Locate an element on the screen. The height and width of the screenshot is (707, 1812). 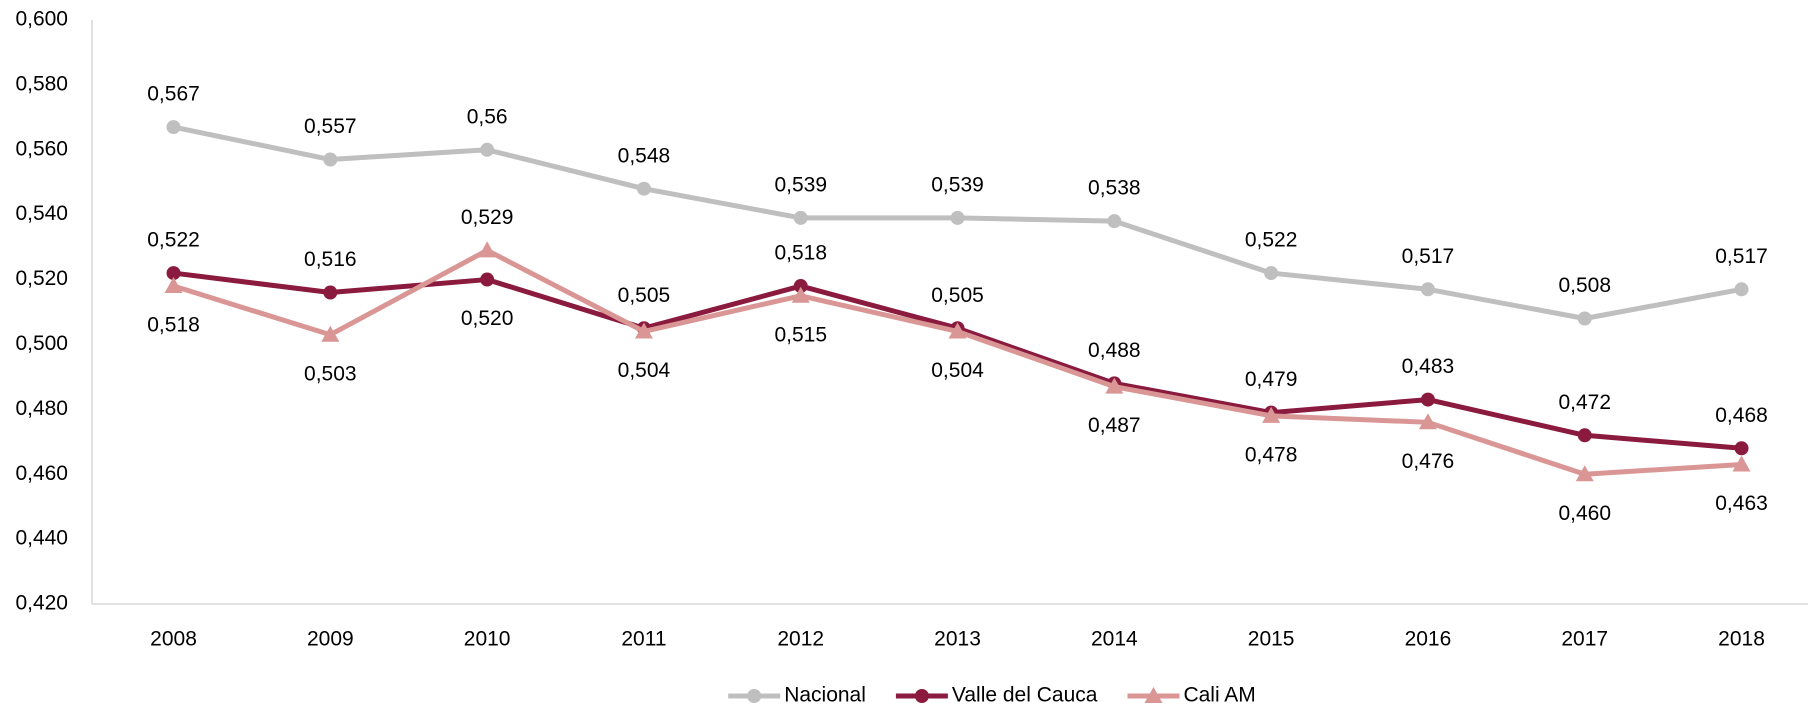
y-tick-label: 0,520 is located at coordinates (41, 278).